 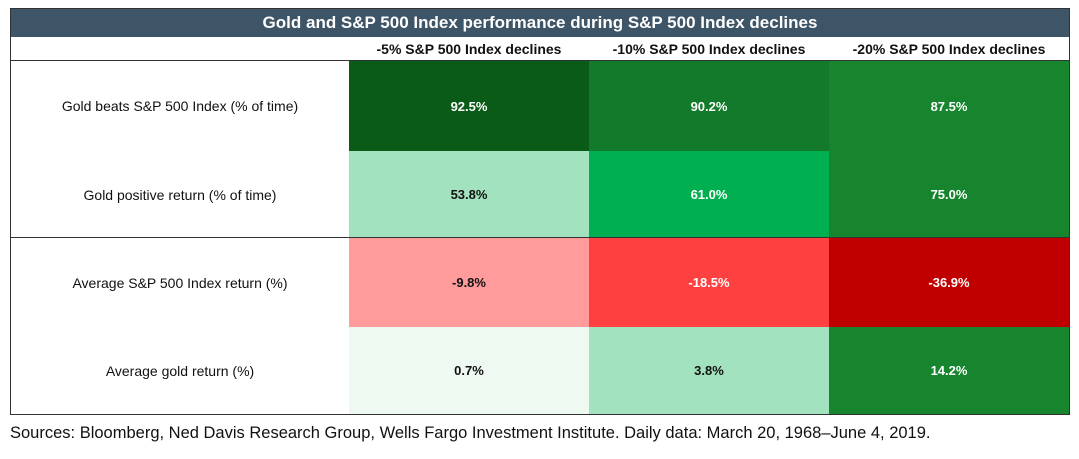 I want to click on table-cell: 14.2%, so click(x=949, y=370).